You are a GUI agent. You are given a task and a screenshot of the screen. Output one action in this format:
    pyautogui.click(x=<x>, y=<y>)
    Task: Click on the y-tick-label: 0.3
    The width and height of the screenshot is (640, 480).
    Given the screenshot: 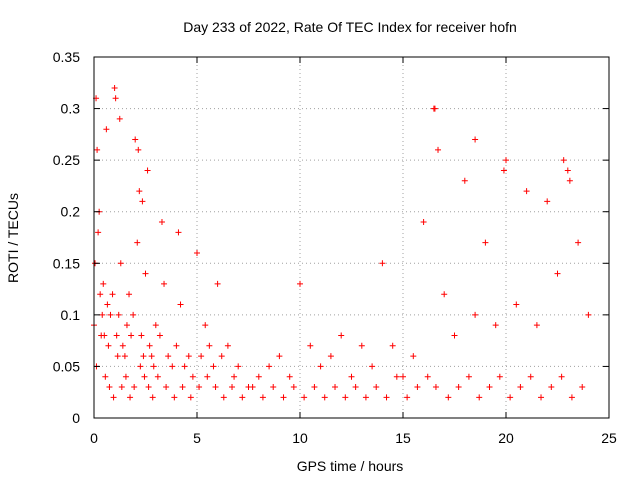 What is the action you would take?
    pyautogui.click(x=71, y=109)
    